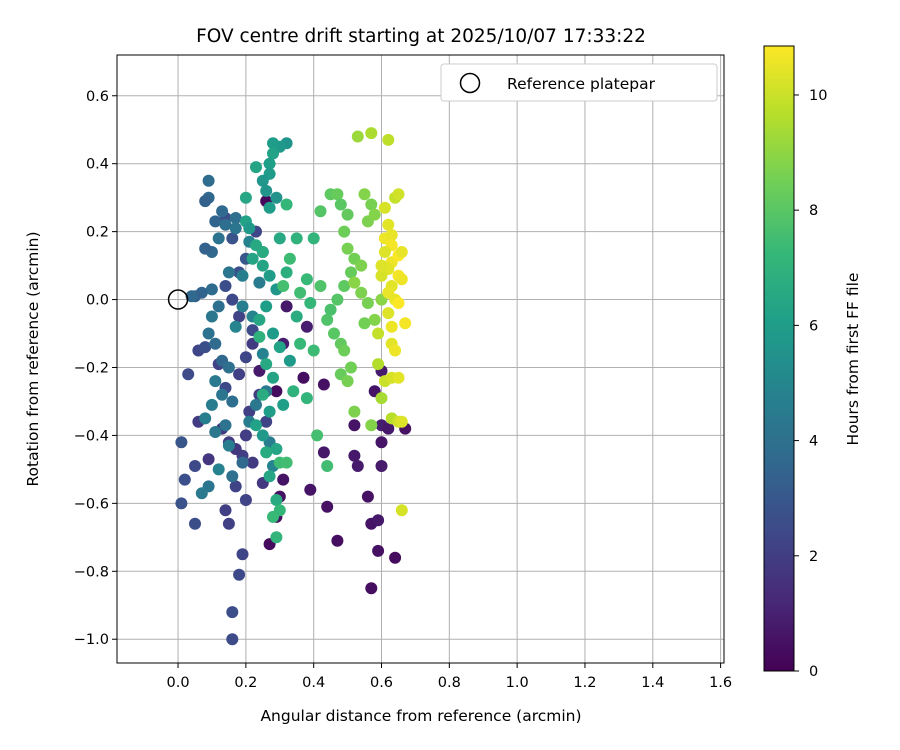 The height and width of the screenshot is (750, 900). Describe the element at coordinates (517, 683) in the screenshot. I see `x-tick-label: 1.0` at that location.